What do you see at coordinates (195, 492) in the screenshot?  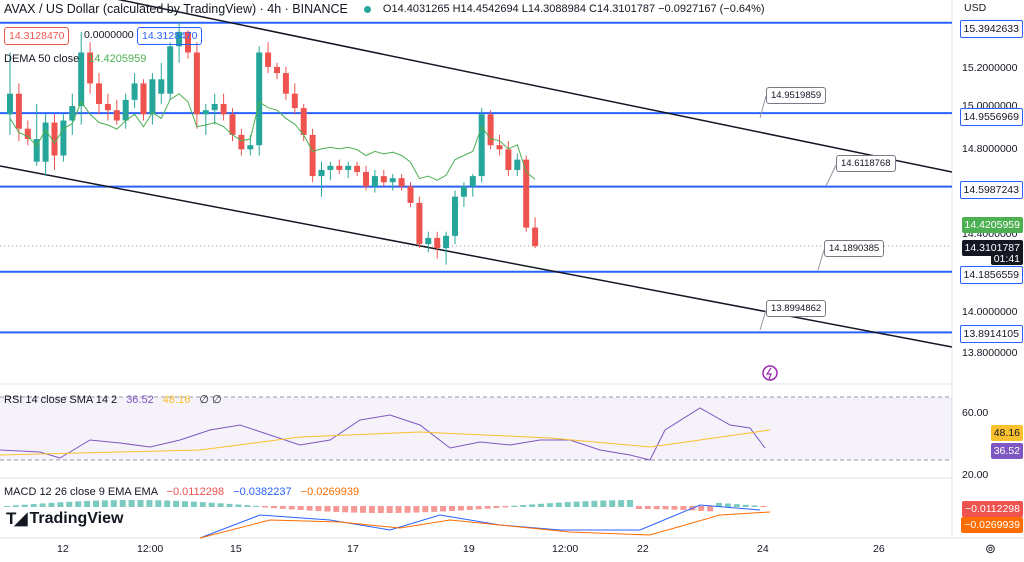 I see `macd-hist-value: −0.0112298` at bounding box center [195, 492].